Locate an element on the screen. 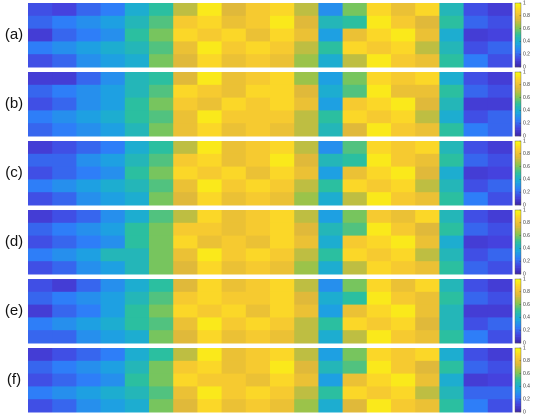  colorbar-tick-label: 0.2 is located at coordinates (526, 55).